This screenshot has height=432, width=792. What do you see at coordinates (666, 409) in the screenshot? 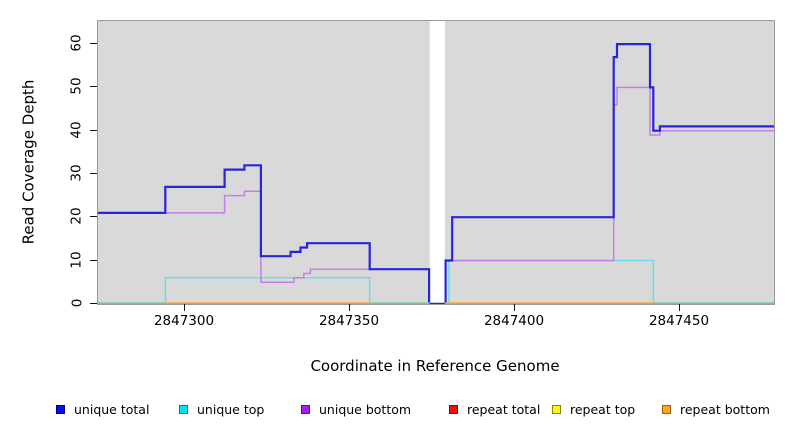
I see `repeat-bottom-swatch-icon` at bounding box center [666, 409].